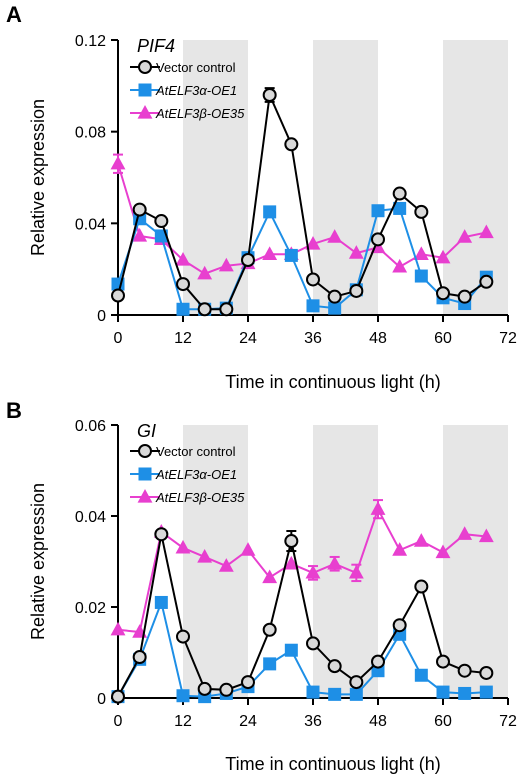 The image size is (520, 780). Describe the element at coordinates (187, 90) in the screenshot. I see `legend: Vector control AtELF3α-OE1 AtELF3β-OE35` at that location.